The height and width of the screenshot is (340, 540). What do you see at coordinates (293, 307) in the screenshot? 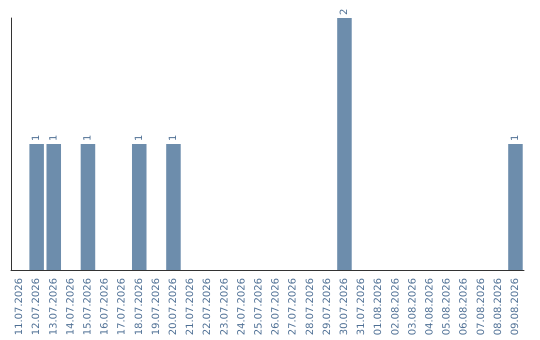
I see `x-tick-label: 27.07.2026` at bounding box center [293, 307].